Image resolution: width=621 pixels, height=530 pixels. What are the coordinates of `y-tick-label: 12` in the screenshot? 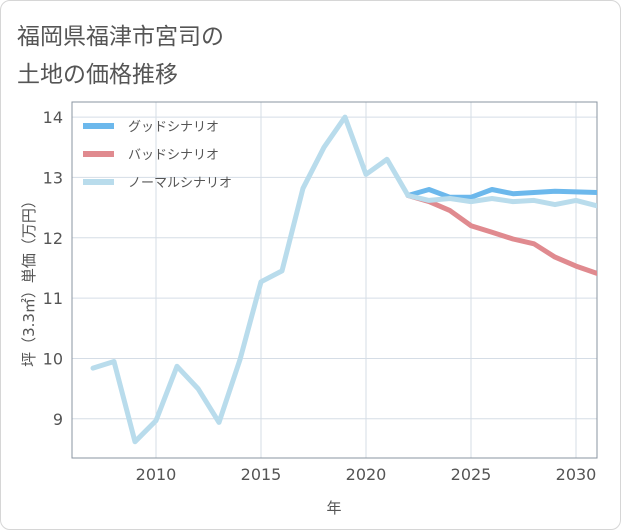 It's located at (53, 238).